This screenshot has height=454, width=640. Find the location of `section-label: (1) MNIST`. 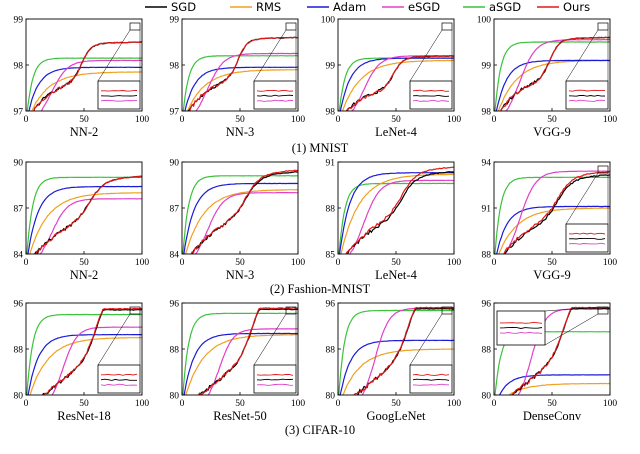

section-label: (1) MNIST is located at coordinates (320, 148).